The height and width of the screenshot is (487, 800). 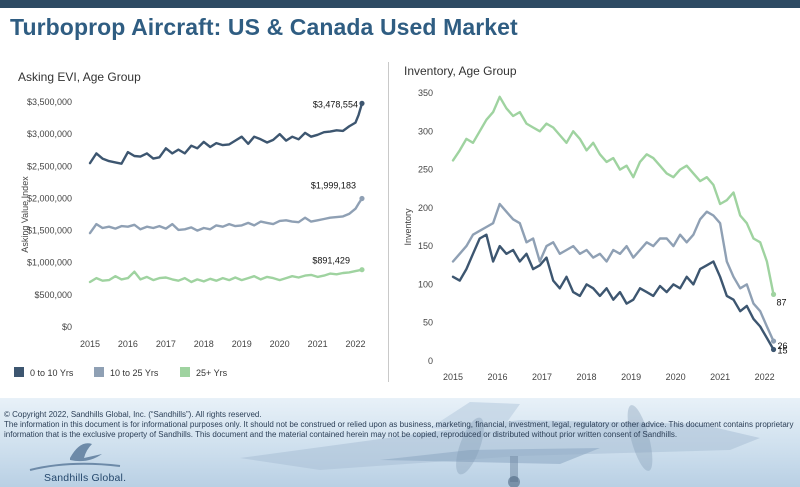 What do you see at coordinates (425, 131) in the screenshot?
I see `inv-y-tick-label: 300` at bounding box center [425, 131].